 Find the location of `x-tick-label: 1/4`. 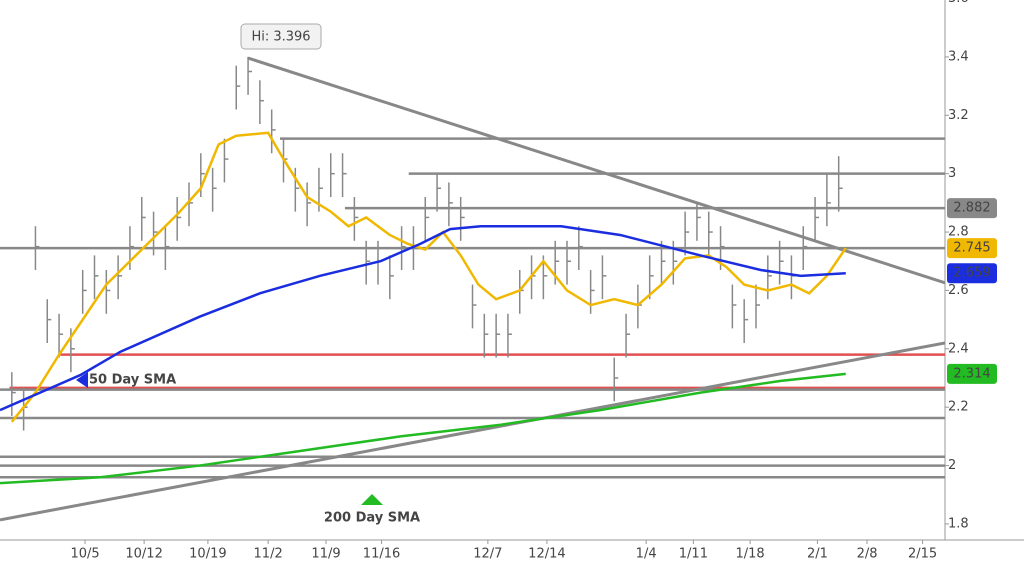

x-tick-label: 1/4 is located at coordinates (646, 554).